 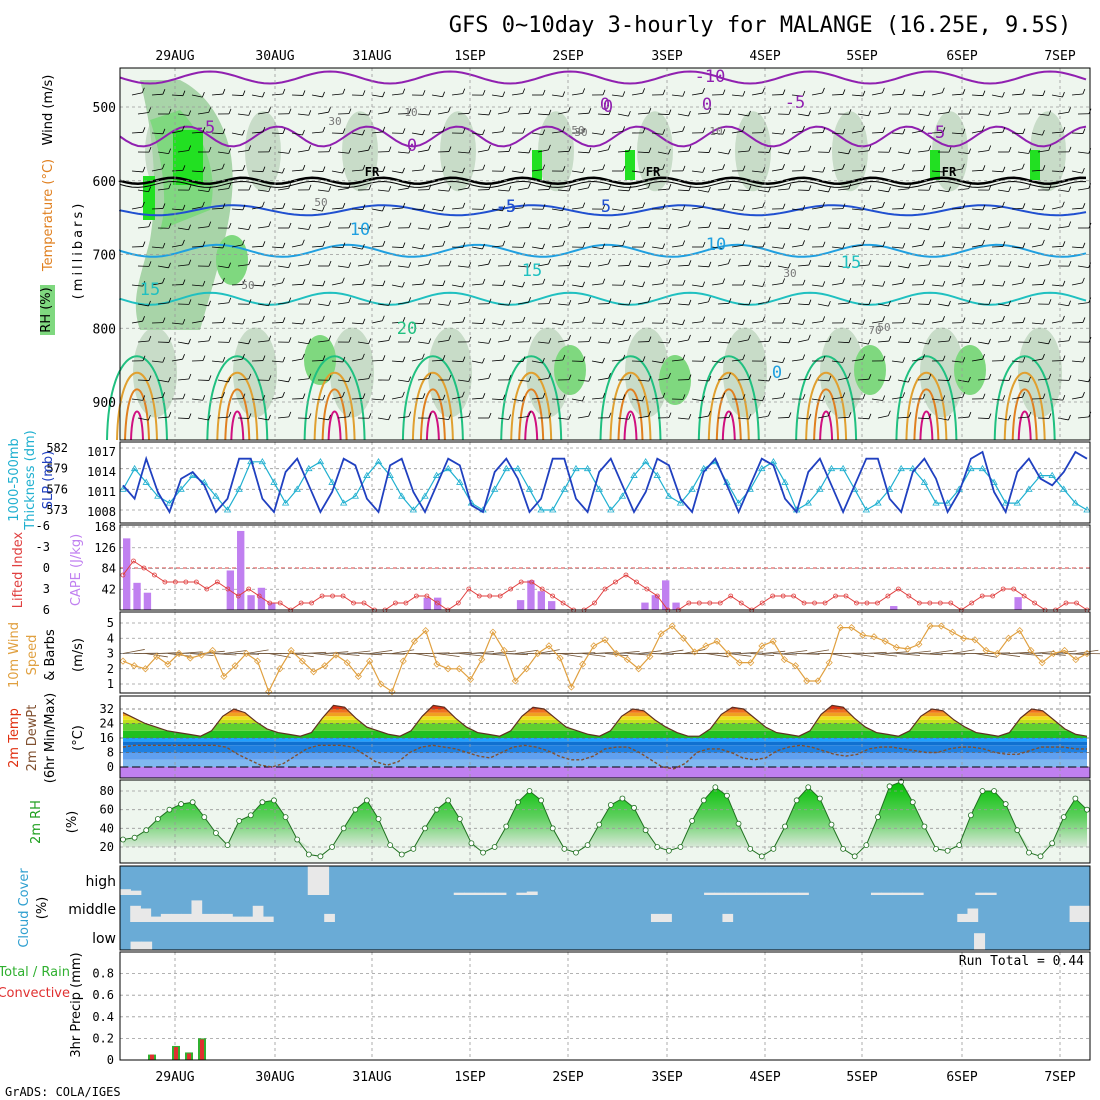 I want to click on temp-contour-label: -10, so click(x=710, y=77).